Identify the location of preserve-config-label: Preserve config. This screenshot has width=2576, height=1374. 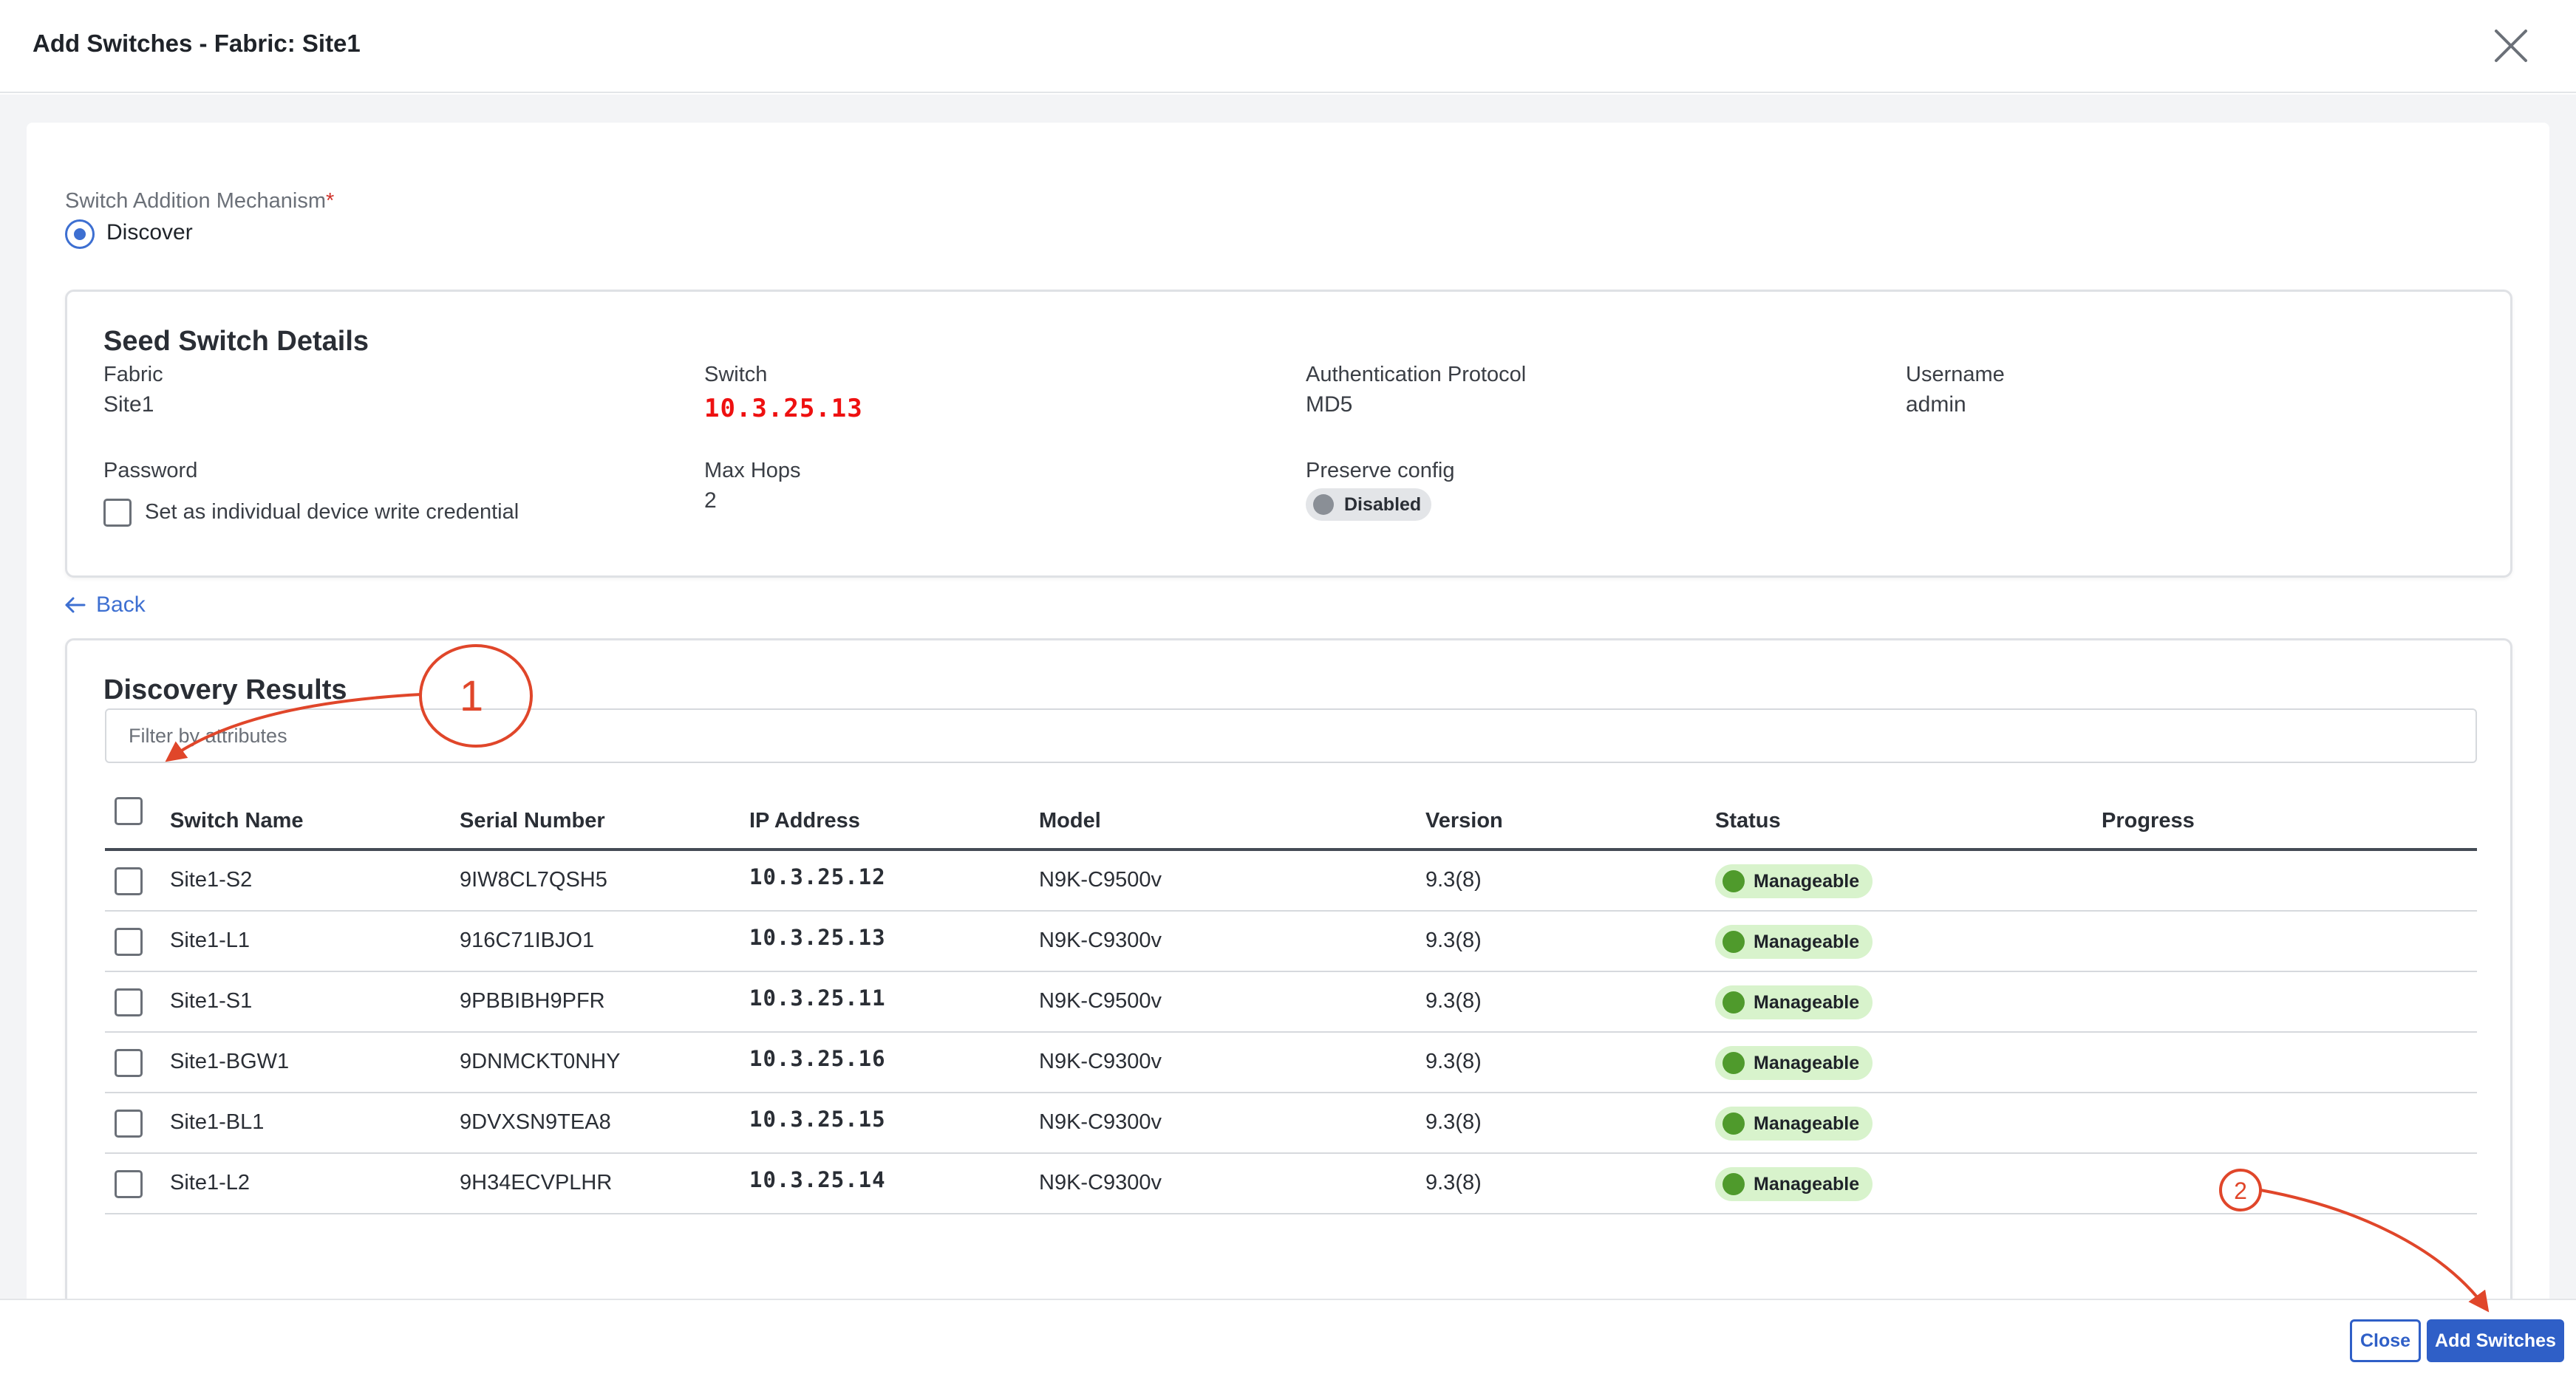
(1380, 471).